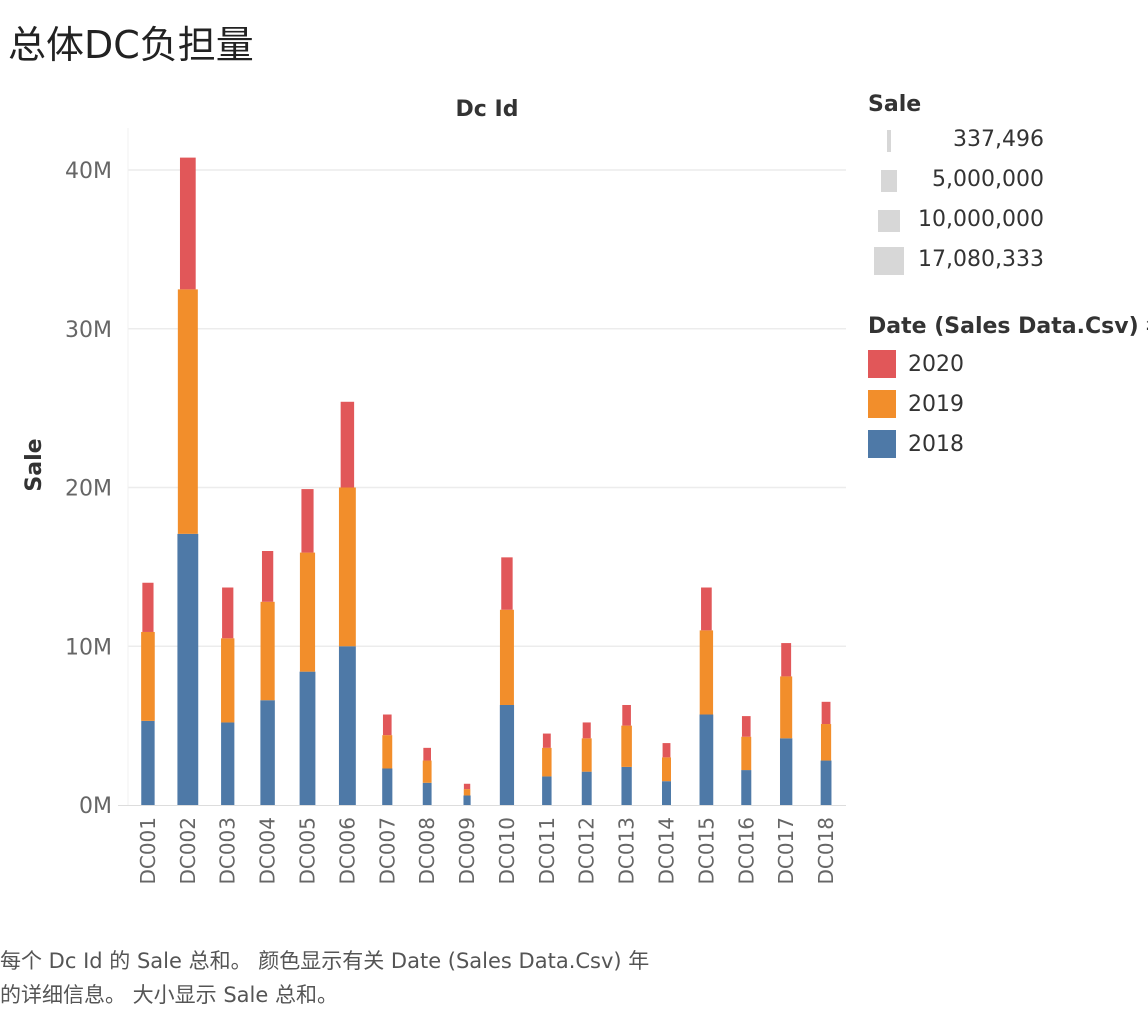 The height and width of the screenshot is (1012, 1148). What do you see at coordinates (998, 139) in the screenshot?
I see `size-legend-label: 337,496` at bounding box center [998, 139].